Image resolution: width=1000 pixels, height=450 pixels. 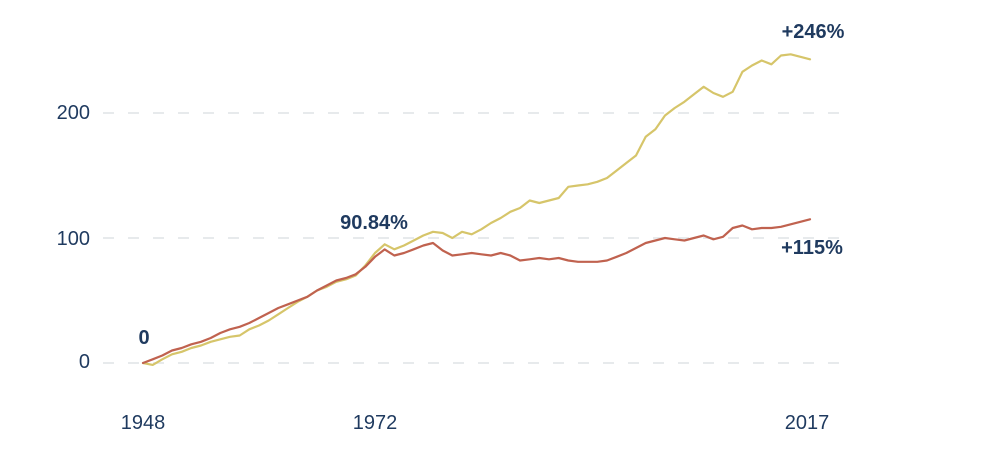 I want to click on y-axis-tick-200: 200, so click(x=73, y=113).